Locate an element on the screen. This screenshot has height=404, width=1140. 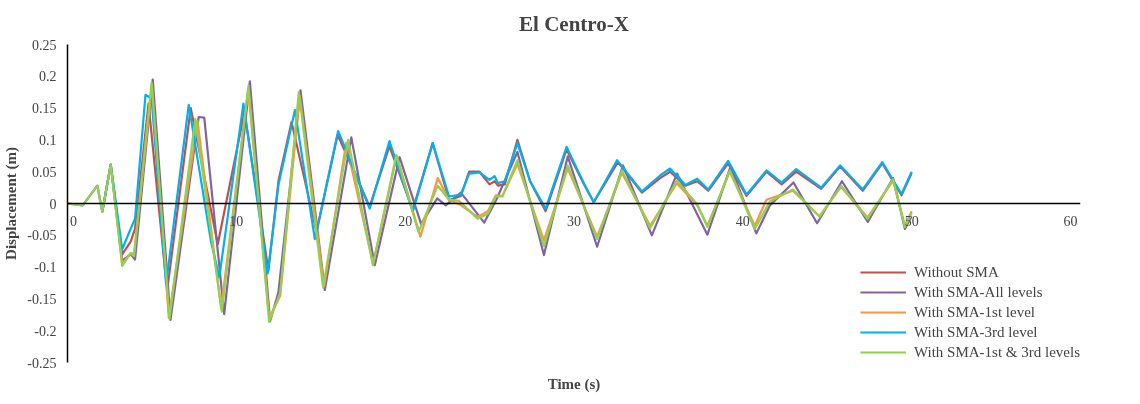
chart-title: El Centro-X is located at coordinates (574, 23).